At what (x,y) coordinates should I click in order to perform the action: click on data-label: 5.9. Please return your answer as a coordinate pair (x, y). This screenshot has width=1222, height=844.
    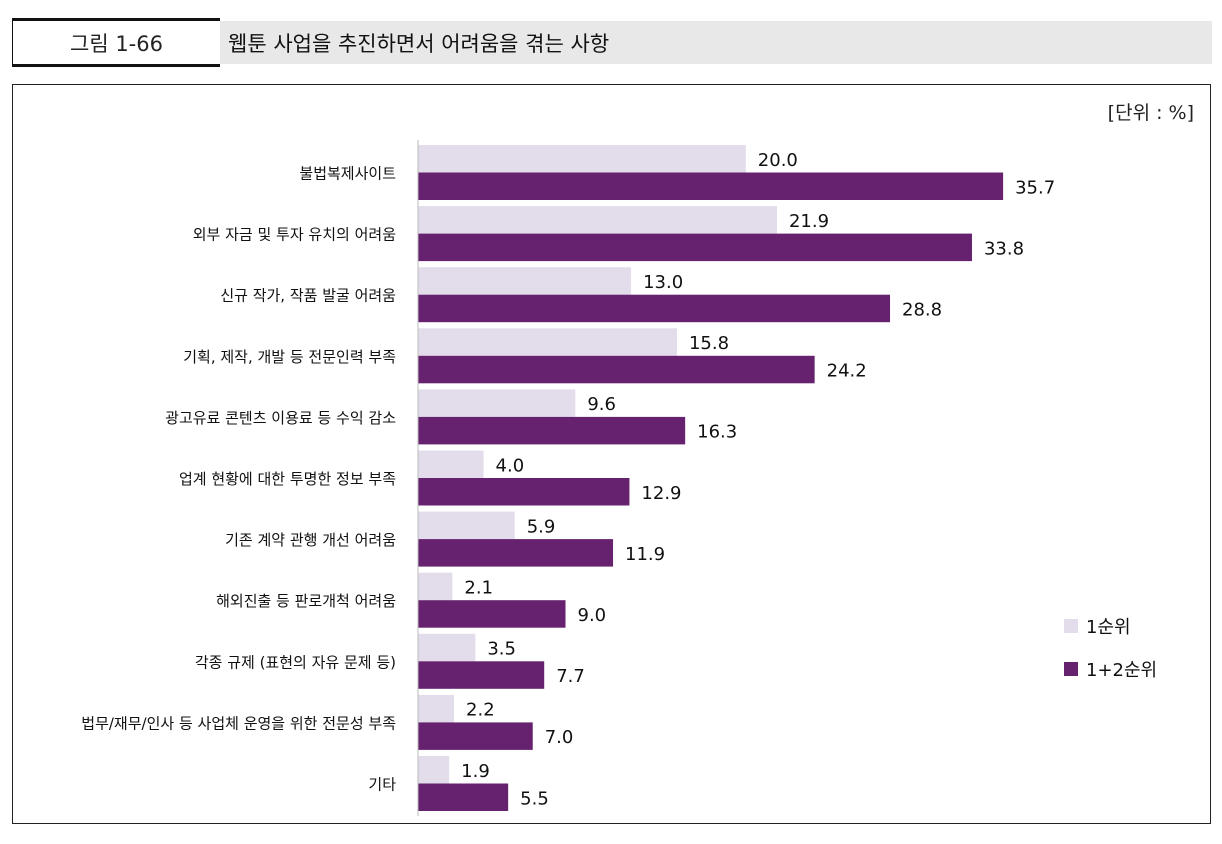
    Looking at the image, I should click on (541, 526).